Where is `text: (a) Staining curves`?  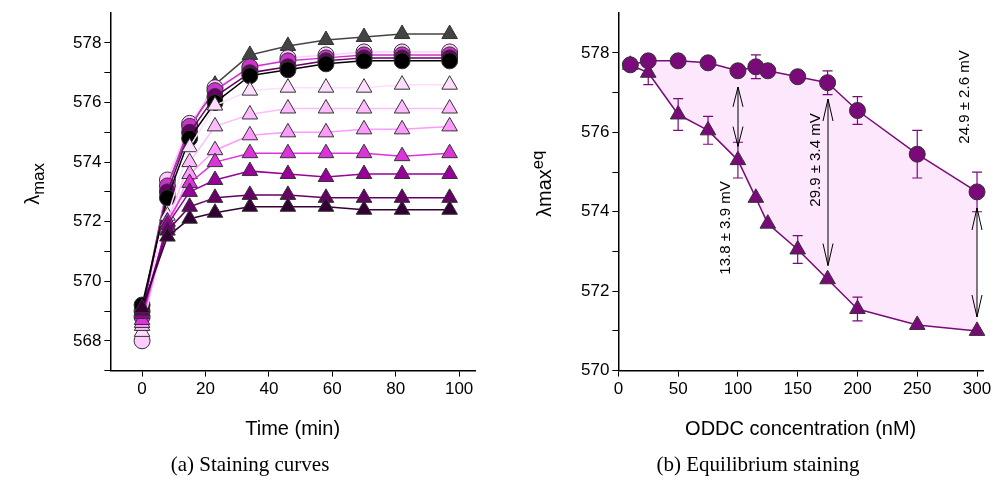 text: (a) Staining curves is located at coordinates (250, 464).